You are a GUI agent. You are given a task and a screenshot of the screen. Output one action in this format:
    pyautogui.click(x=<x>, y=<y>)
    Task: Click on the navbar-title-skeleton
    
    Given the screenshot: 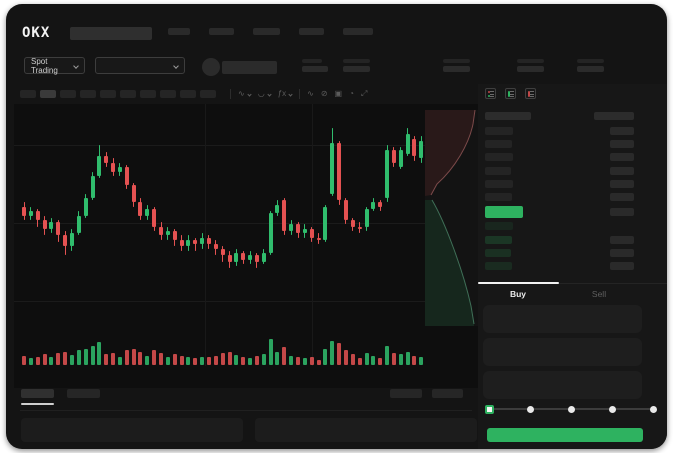 What is the action you would take?
    pyautogui.click(x=111, y=33)
    